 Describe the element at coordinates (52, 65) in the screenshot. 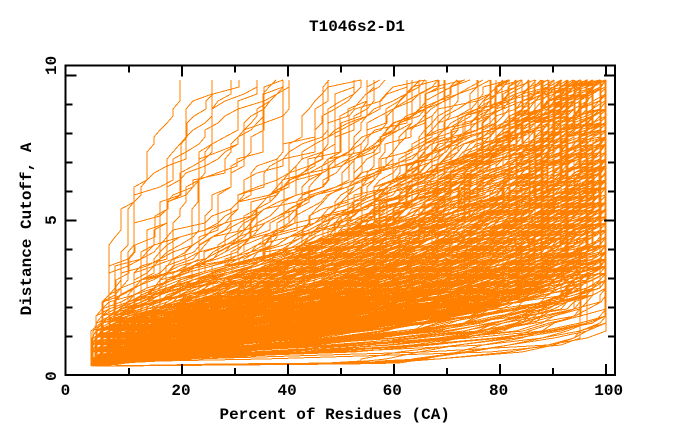

I see `svg-text: 10` at that location.